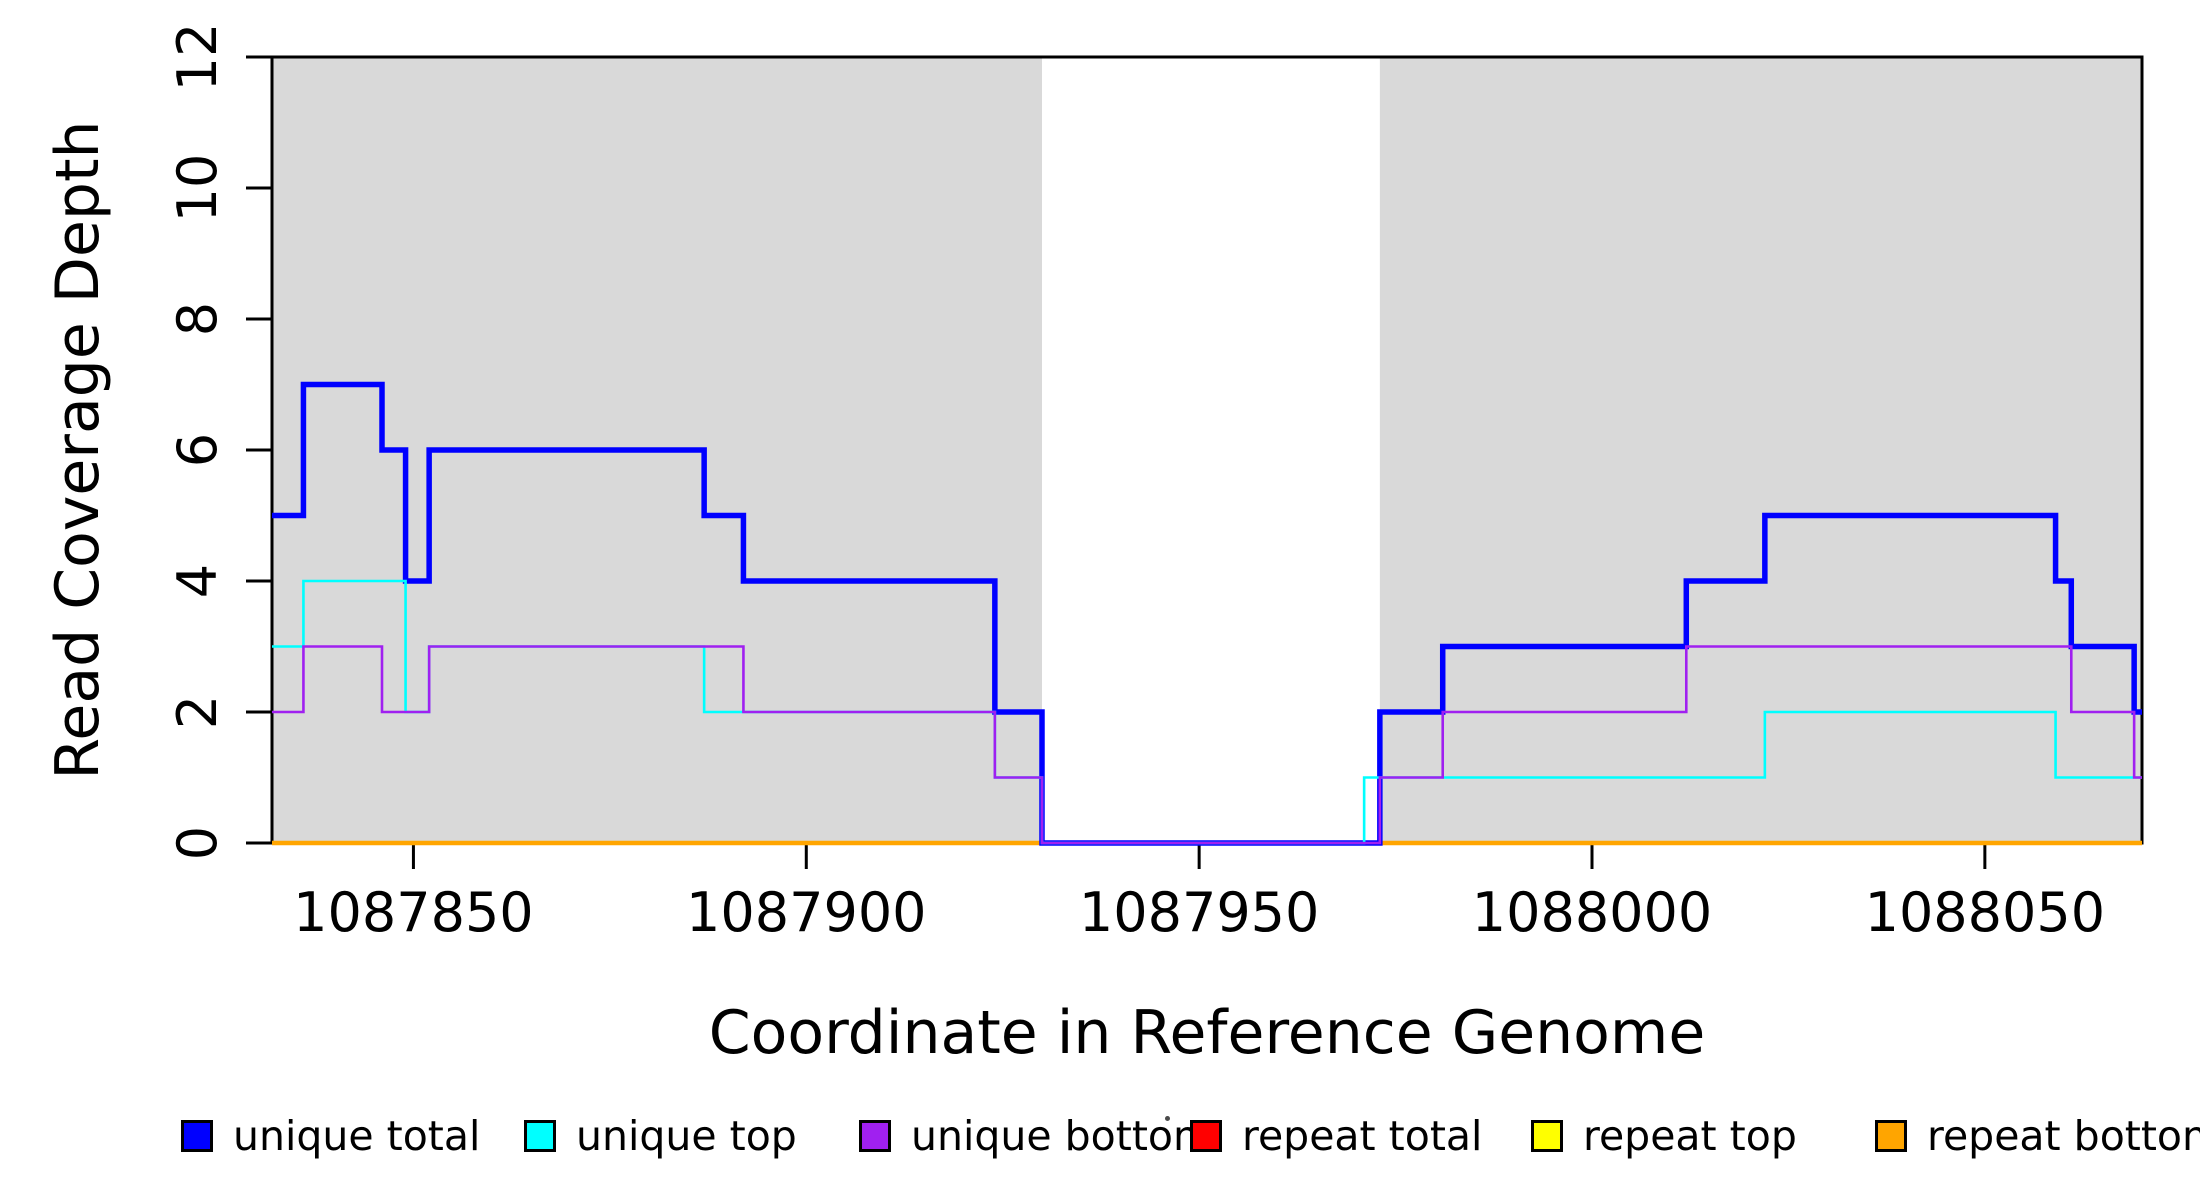 Image resolution: width=2200 pixels, height=1200 pixels. I want to click on x-axis-tick-label-1087850: 1087850, so click(413, 912).